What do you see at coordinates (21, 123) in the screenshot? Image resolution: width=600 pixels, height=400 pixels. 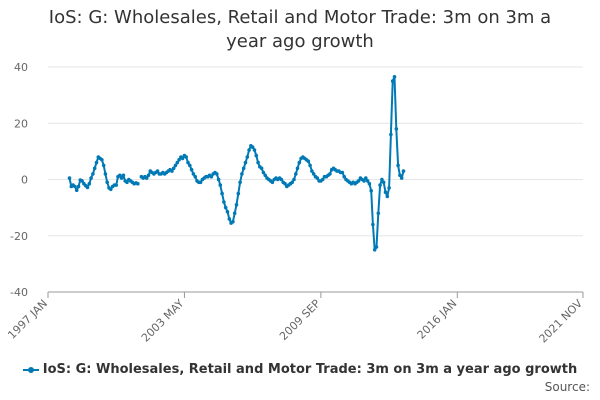 I see `y-tick-label: 20` at bounding box center [21, 123].